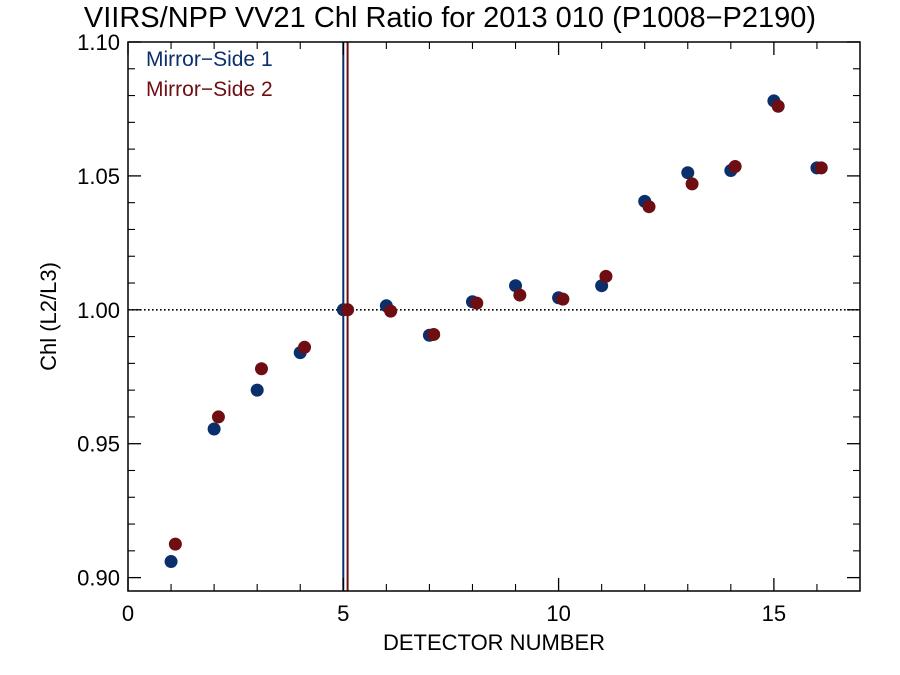 The image size is (900, 675). What do you see at coordinates (48, 316) in the screenshot?
I see `y-axis-title: Chl (L2/L3)` at bounding box center [48, 316].